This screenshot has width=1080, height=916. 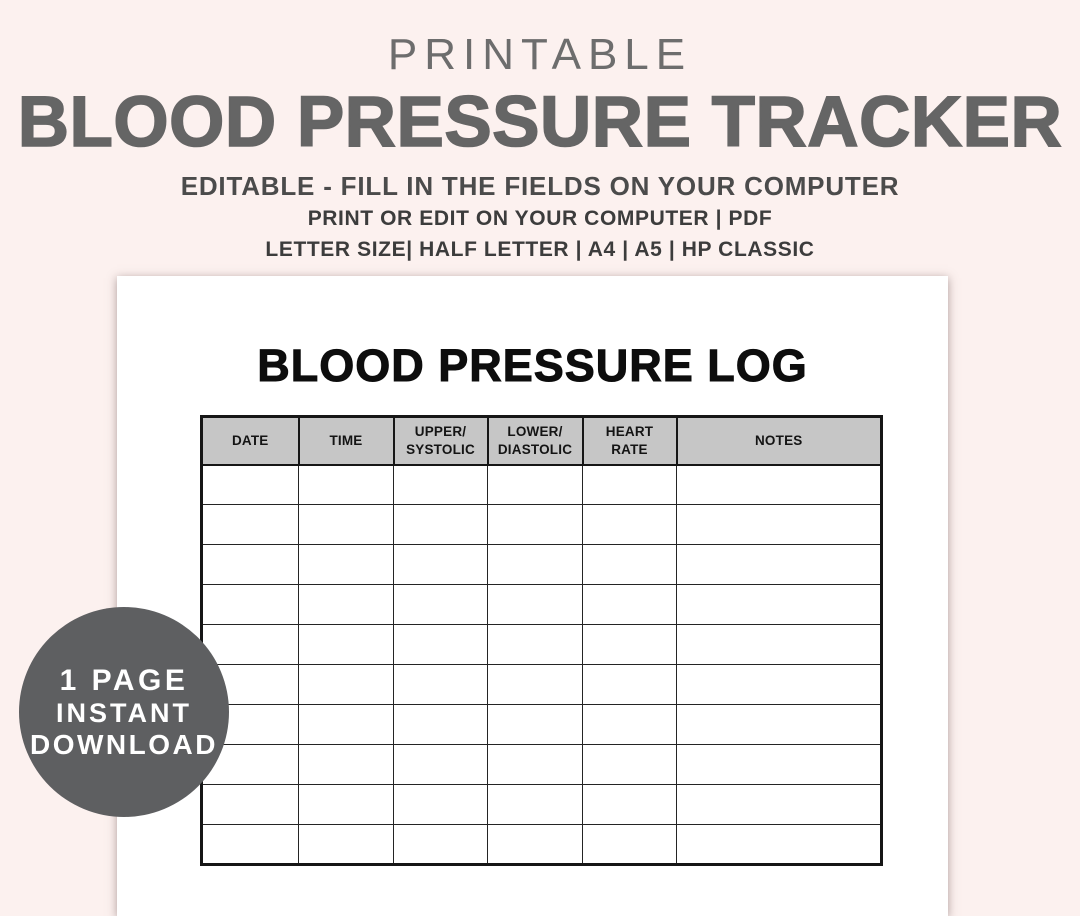 I want to click on badge-line-2: INSTANT, so click(x=124, y=712).